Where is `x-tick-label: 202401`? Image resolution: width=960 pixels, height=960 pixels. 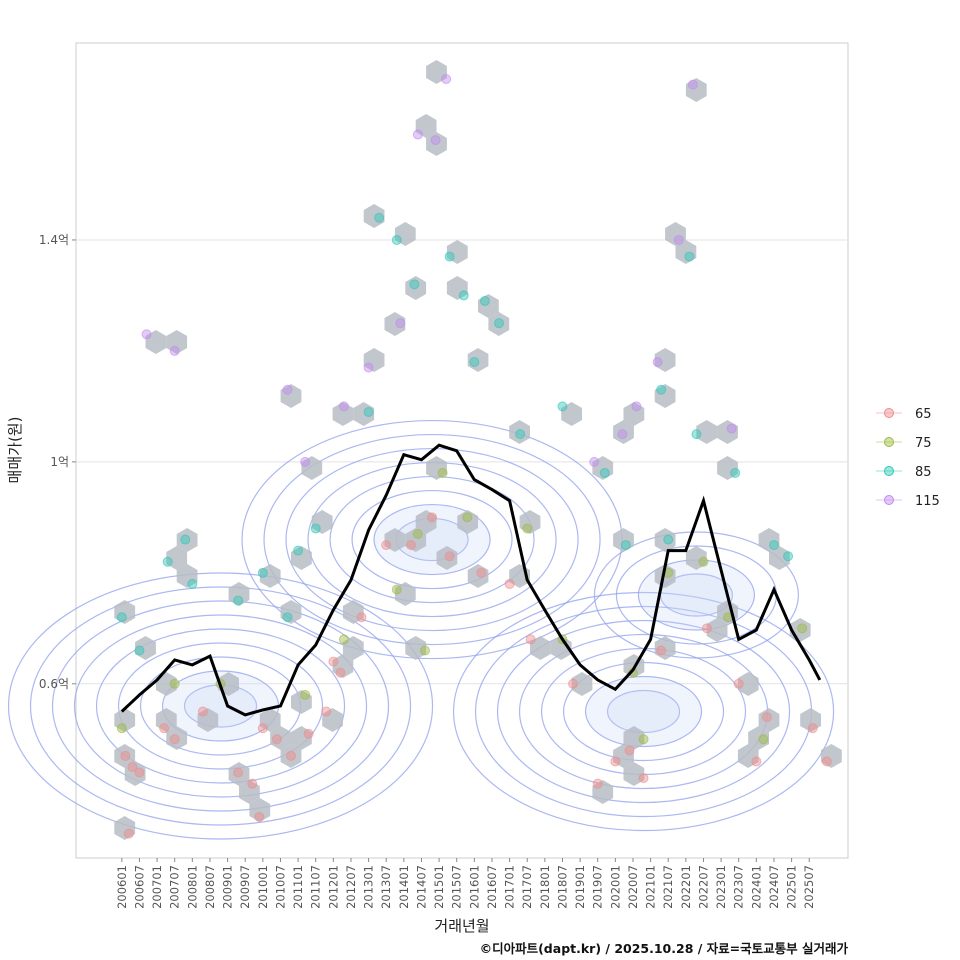 x-tick-label: 202401 is located at coordinates (756, 887).